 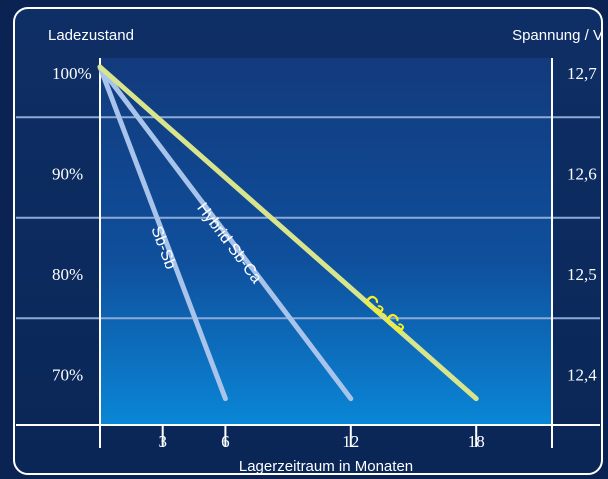 I want to click on x-tick-label: 12, so click(x=350, y=441).